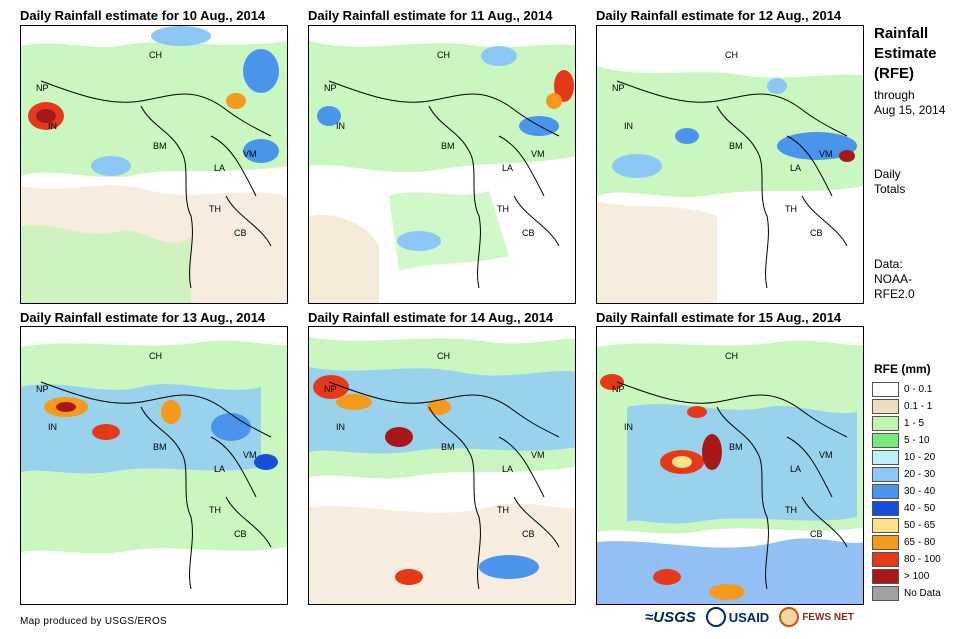  I want to click on sidebar-daily-totals: Daily Totals, so click(889, 182).